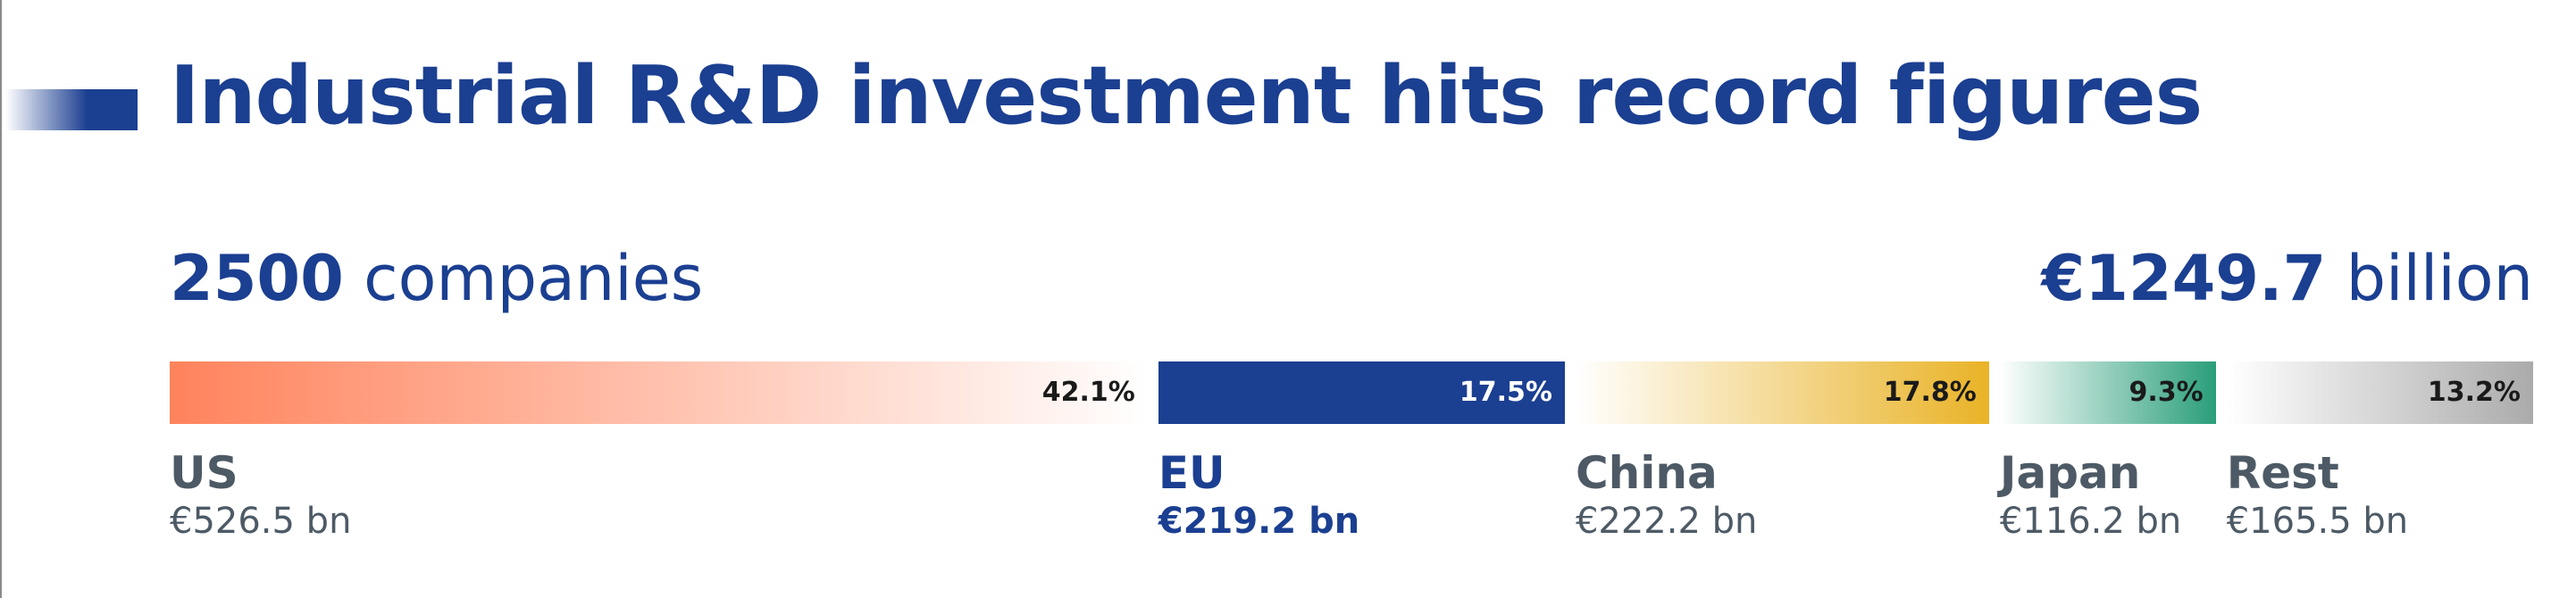  What do you see at coordinates (1192, 473) in the screenshot?
I see `region-name-eu: EU` at bounding box center [1192, 473].